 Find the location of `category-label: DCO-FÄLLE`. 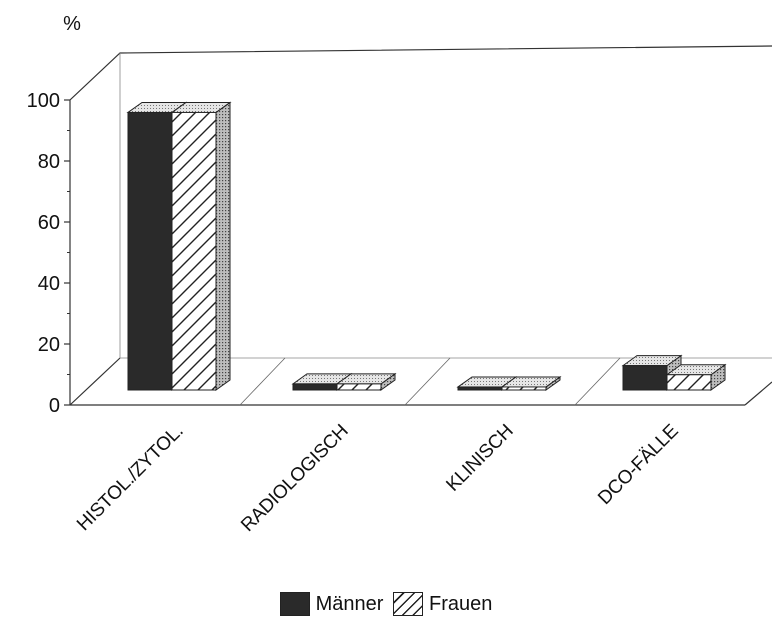

category-label: DCO-FÄLLE is located at coordinates (638, 465).